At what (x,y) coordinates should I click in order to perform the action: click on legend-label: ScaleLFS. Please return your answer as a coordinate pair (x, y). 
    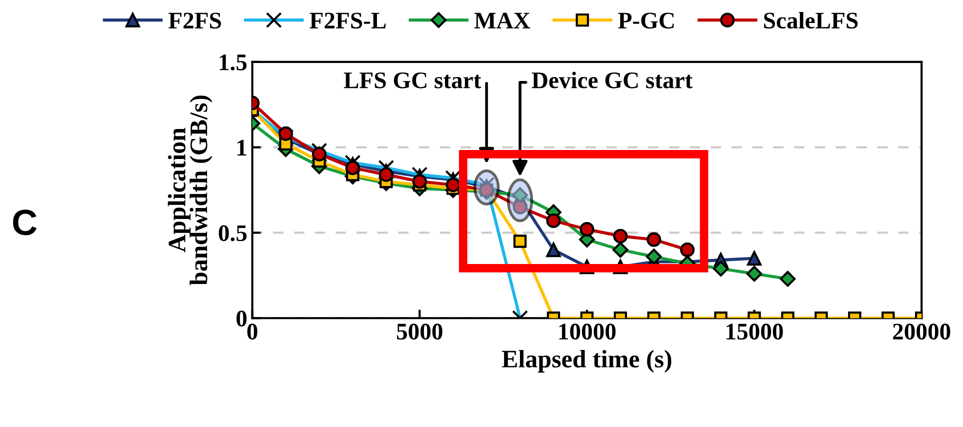
    Looking at the image, I should click on (811, 20).